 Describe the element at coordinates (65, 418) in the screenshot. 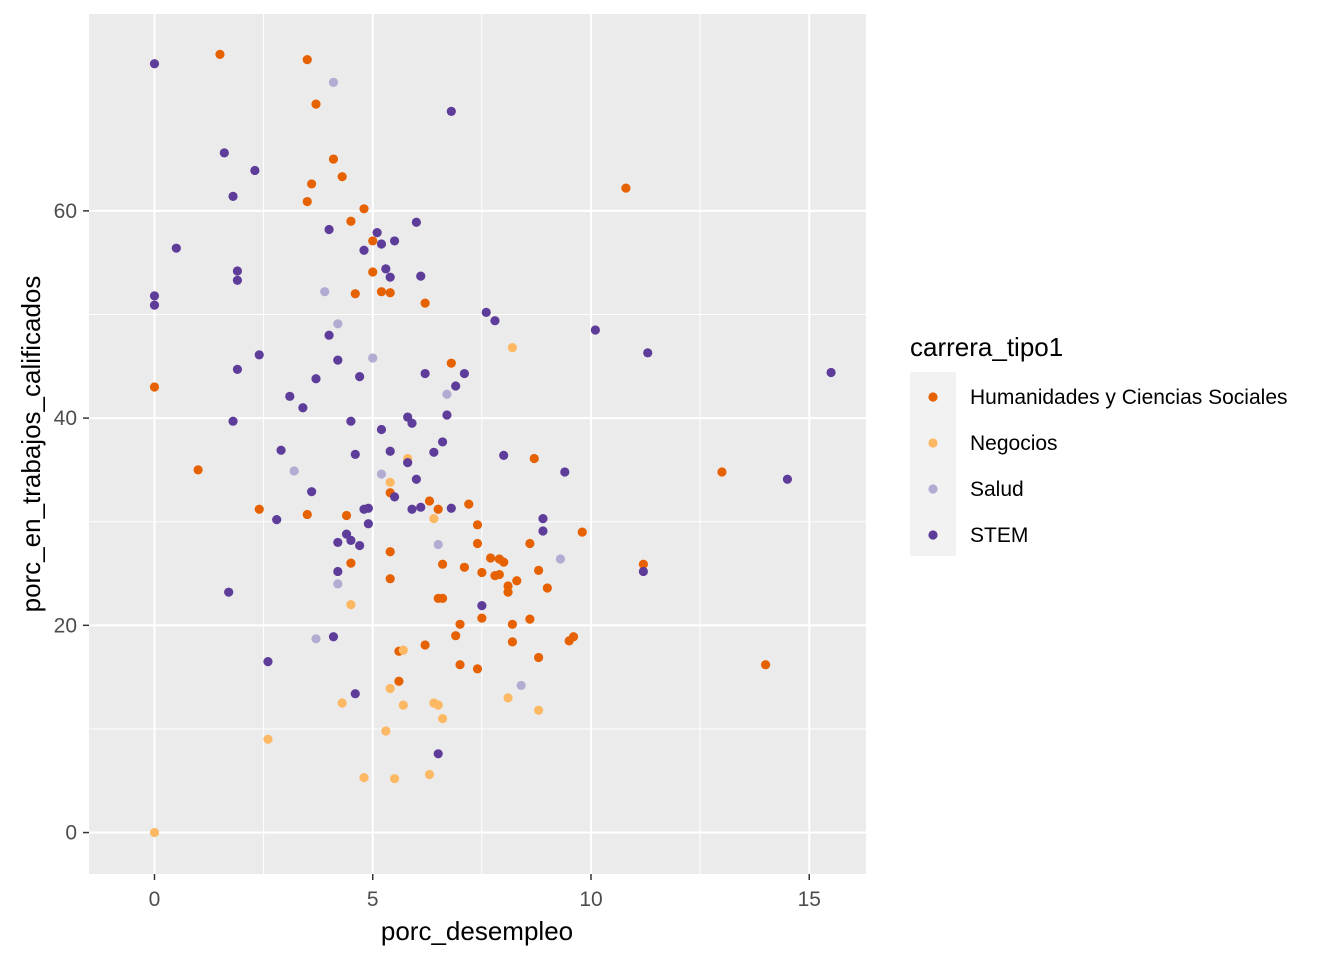

I see `y-tick-label: 40` at that location.